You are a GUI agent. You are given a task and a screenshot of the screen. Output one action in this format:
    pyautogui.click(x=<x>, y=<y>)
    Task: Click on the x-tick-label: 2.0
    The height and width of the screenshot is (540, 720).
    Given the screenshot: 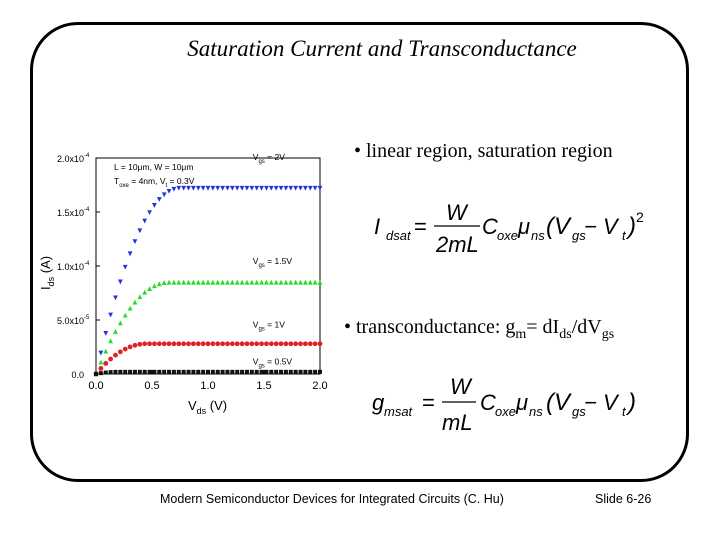 What is the action you would take?
    pyautogui.click(x=319, y=386)
    